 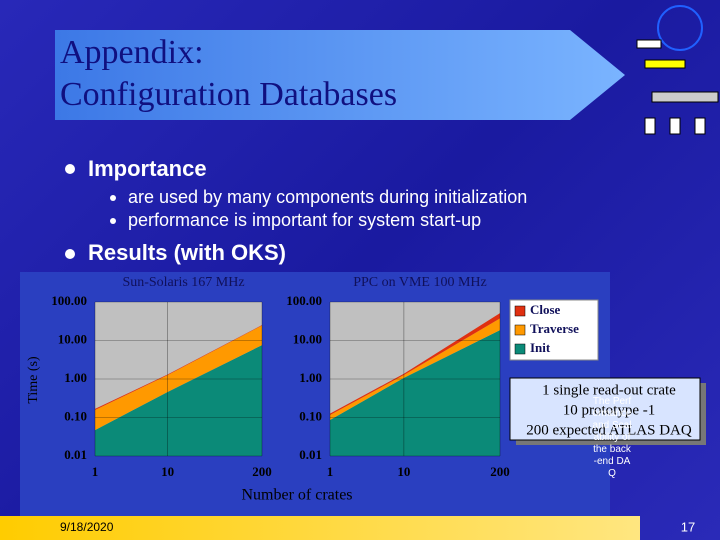 What do you see at coordinates (540, 347) in the screenshot?
I see `legend-label: Init` at bounding box center [540, 347].